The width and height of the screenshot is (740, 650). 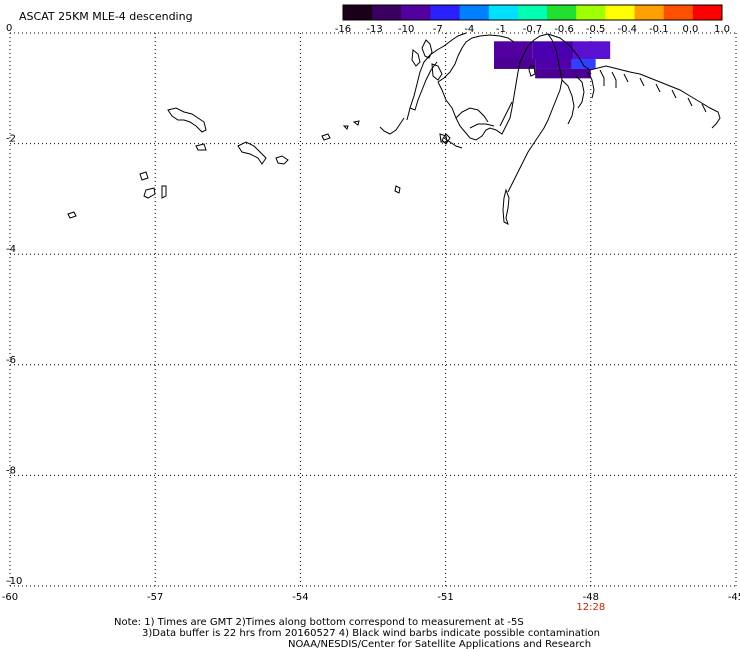 I want to click on colorbar-tick-label: -0.4, so click(x=627, y=29).